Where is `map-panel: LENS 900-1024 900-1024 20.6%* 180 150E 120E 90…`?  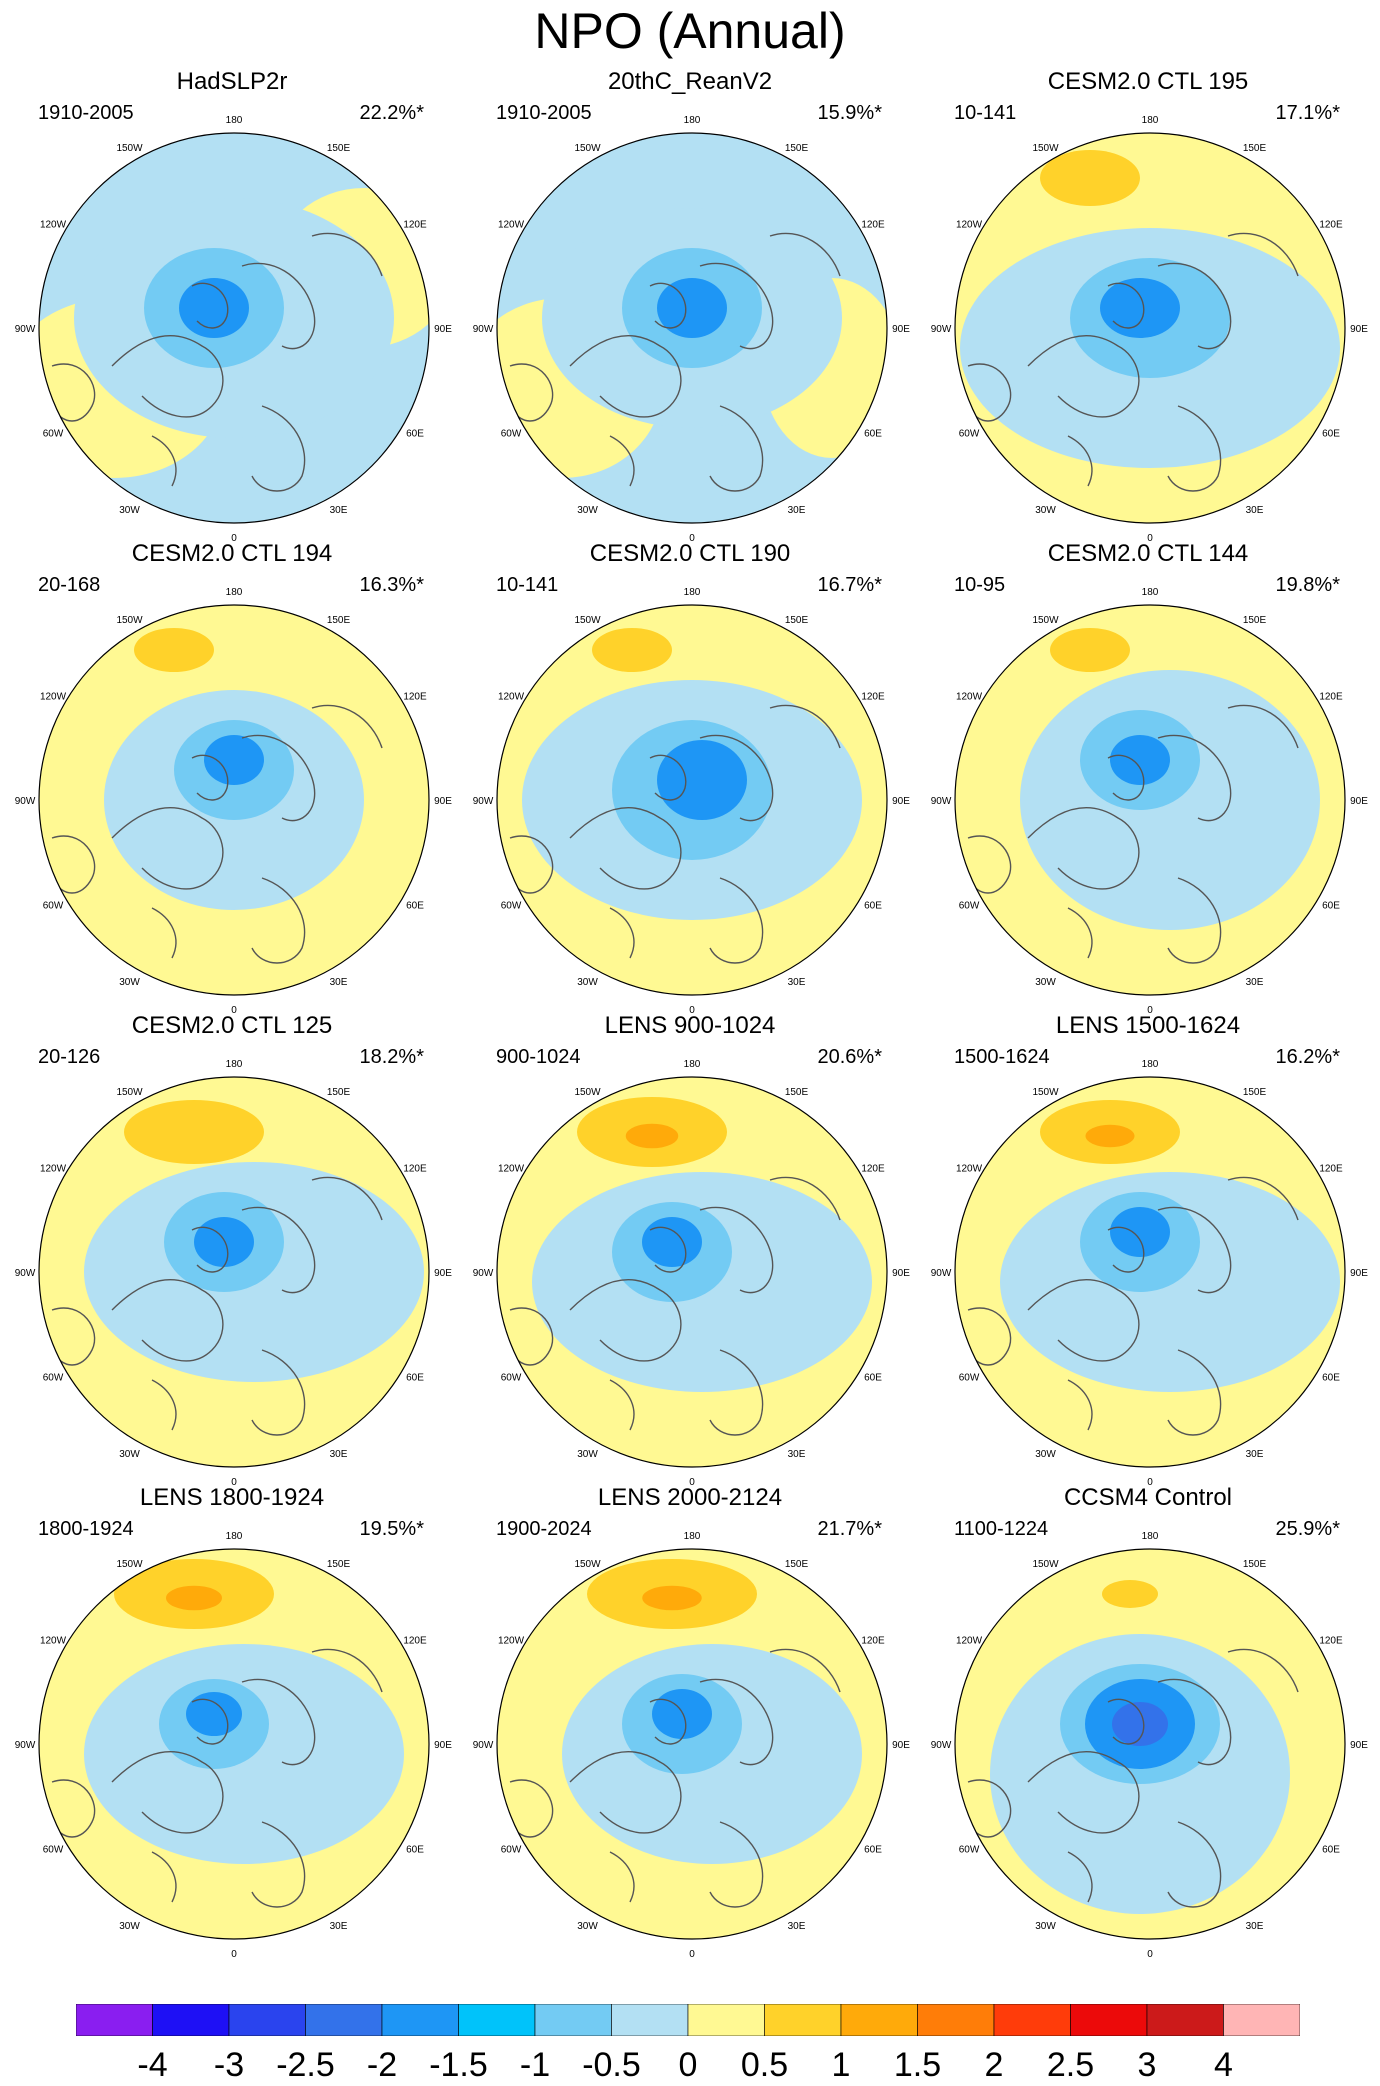 map-panel: LENS 900-1024 900-1024 20.6%* 180 150E 120E 90… is located at coordinates (690, 1262).